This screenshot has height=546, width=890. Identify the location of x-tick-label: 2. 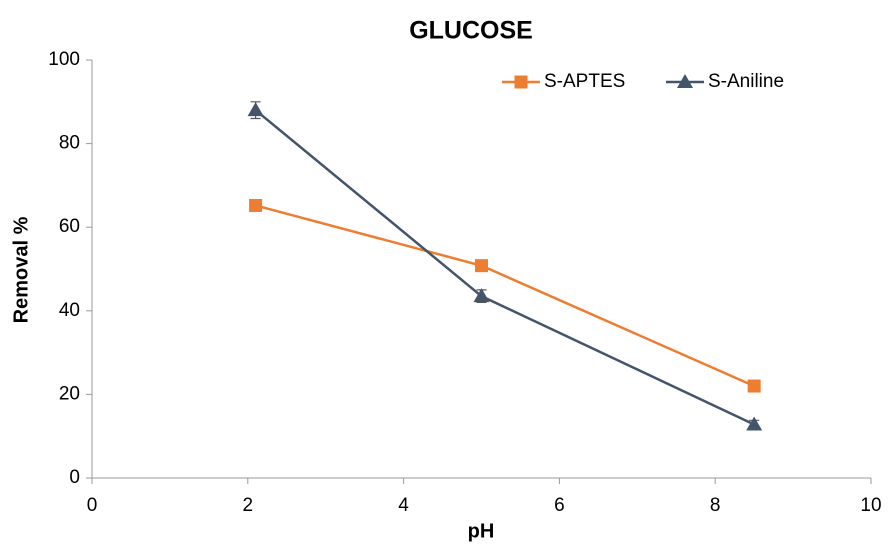
(248, 505).